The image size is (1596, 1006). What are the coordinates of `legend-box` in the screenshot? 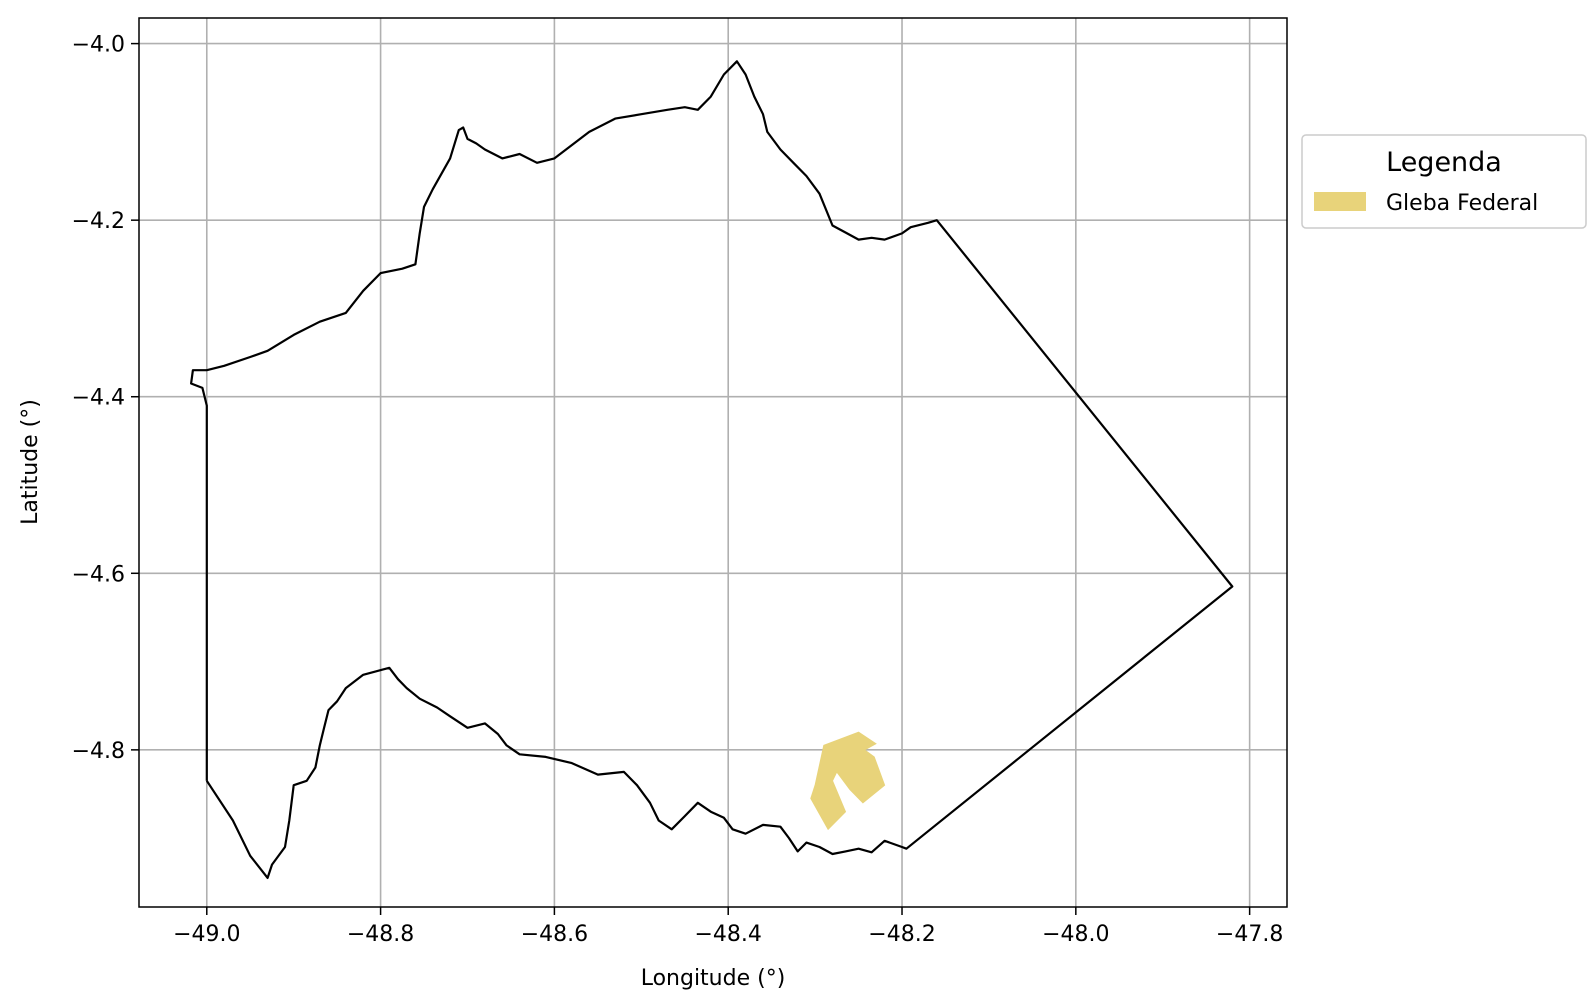 It's located at (1444, 181).